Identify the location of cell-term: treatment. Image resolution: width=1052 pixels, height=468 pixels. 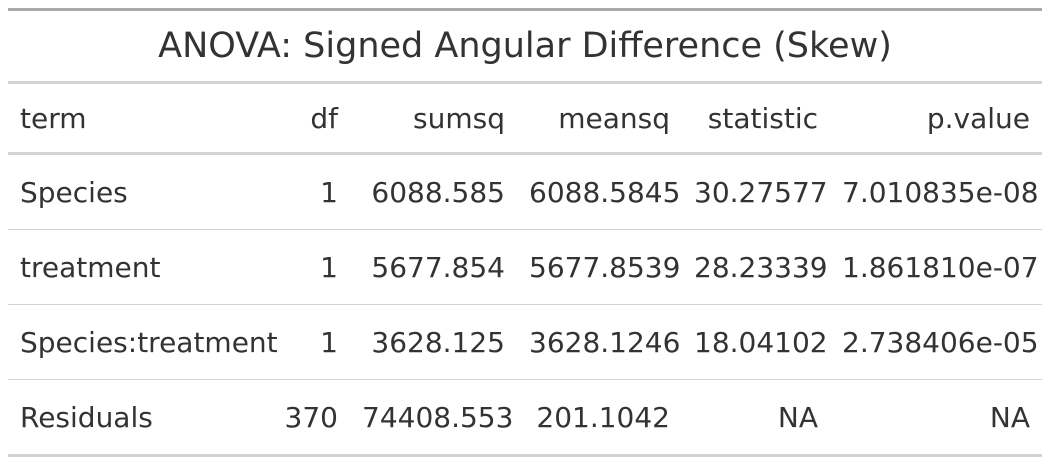
(139, 267).